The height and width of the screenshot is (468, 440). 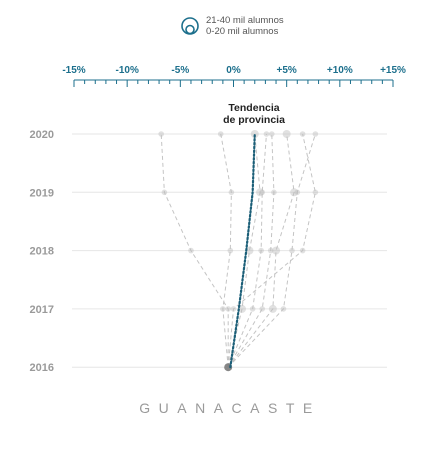 I want to click on year-label: 2020, so click(x=42, y=135).